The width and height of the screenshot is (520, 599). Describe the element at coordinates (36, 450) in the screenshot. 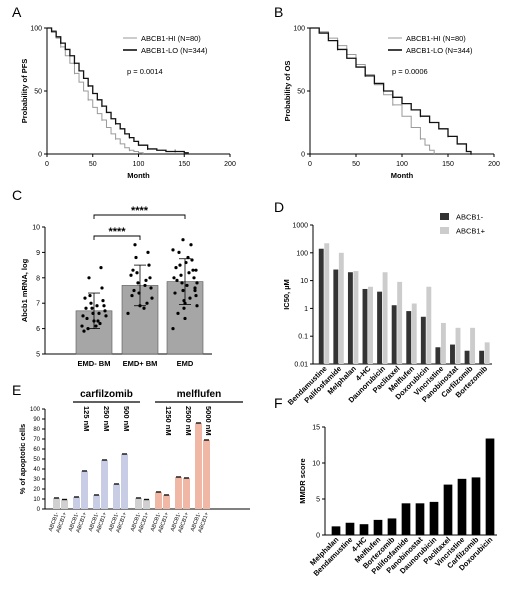

I see `y-tick-label: 60` at that location.